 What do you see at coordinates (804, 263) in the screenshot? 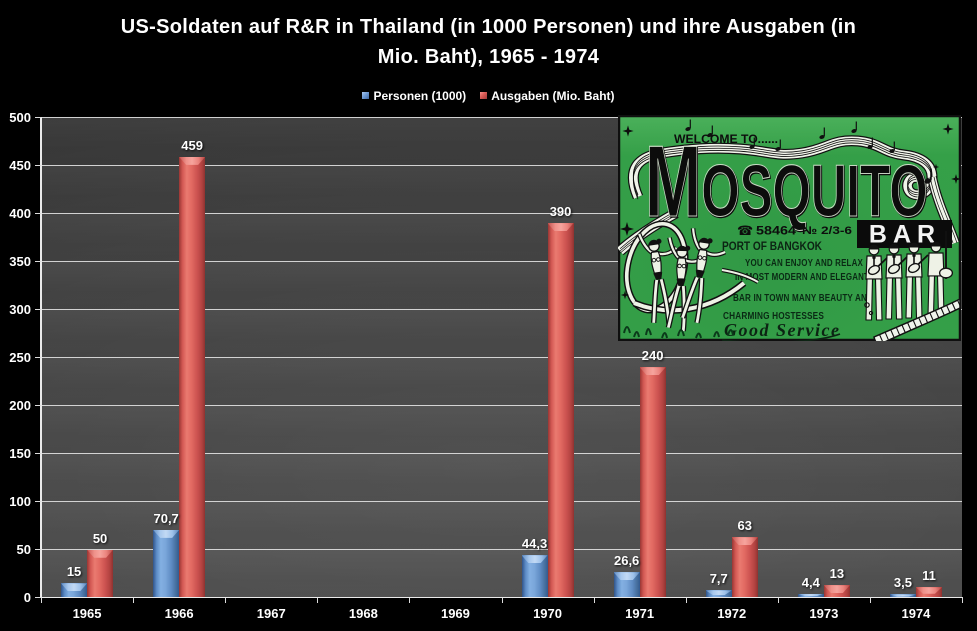
I see `svg-text: YOU CAN ENJOY AND RELAX` at bounding box center [804, 263].